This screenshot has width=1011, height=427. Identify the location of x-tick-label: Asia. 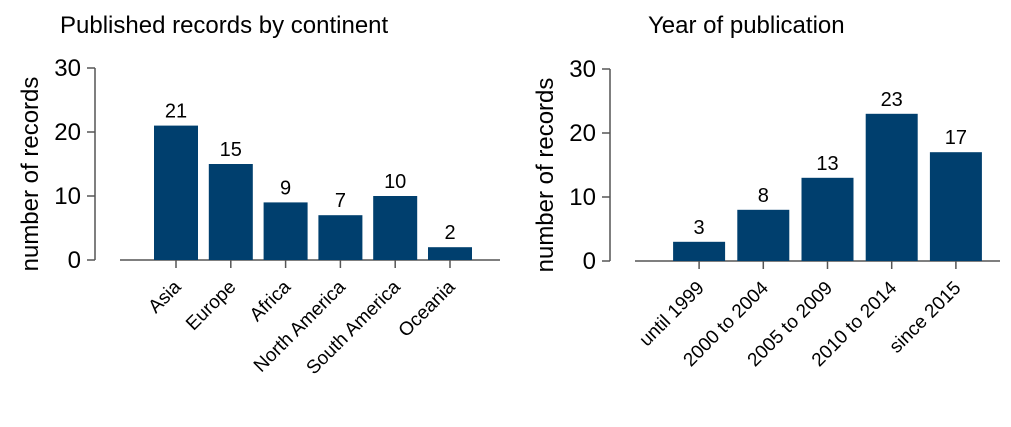
(165, 296).